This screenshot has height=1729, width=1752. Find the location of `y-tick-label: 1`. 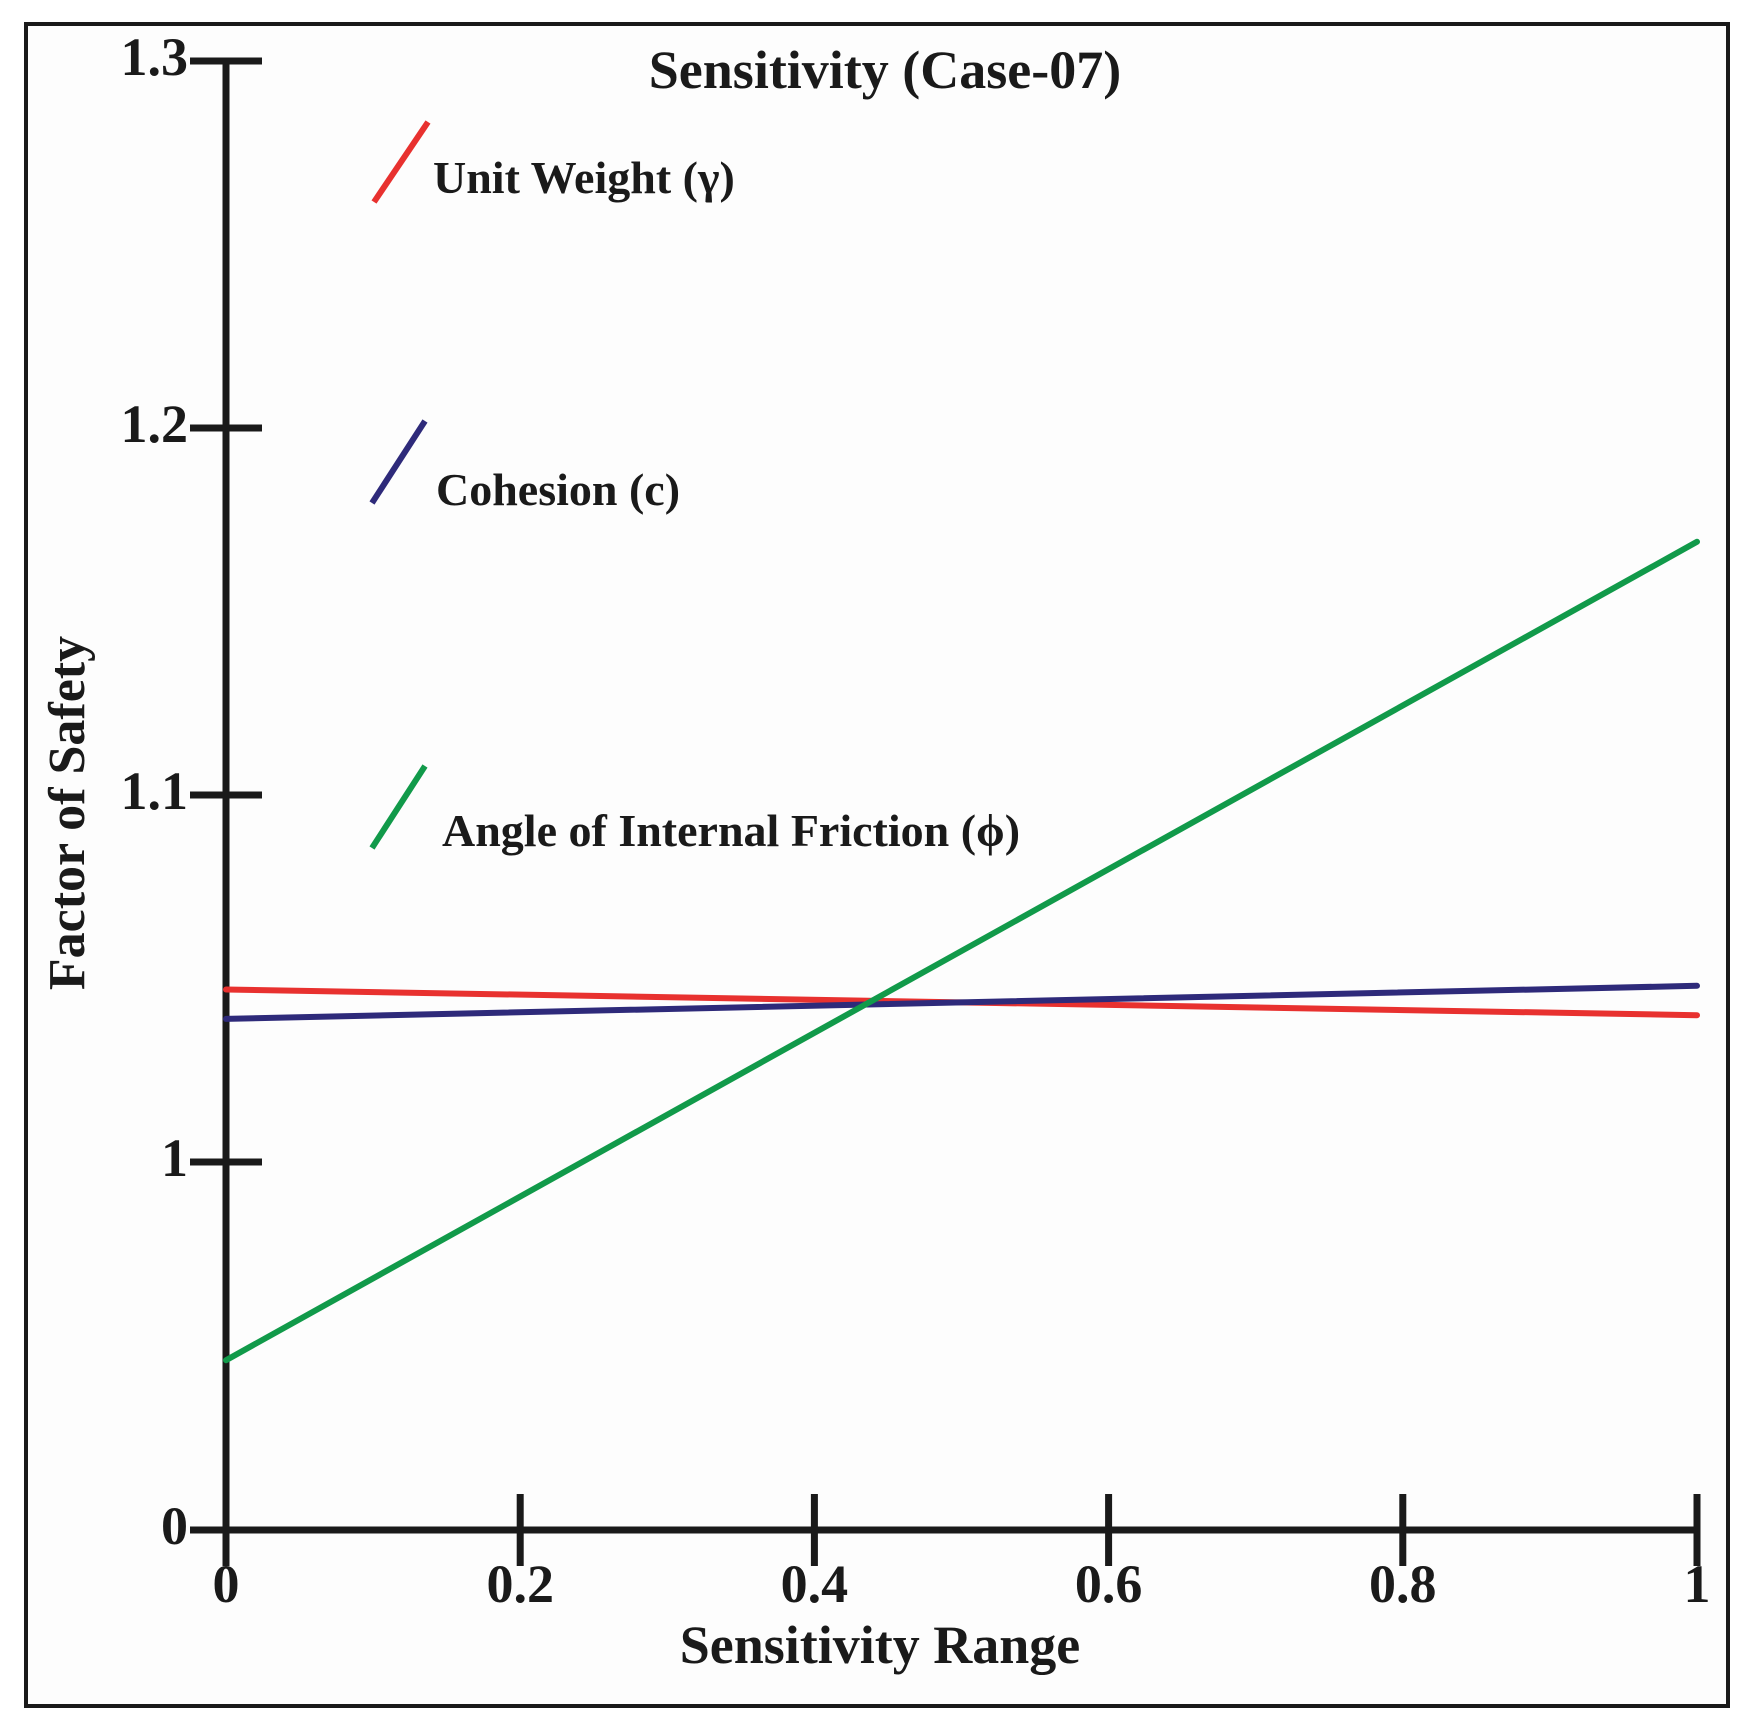

y-tick-label: 1 is located at coordinates (174, 1158).